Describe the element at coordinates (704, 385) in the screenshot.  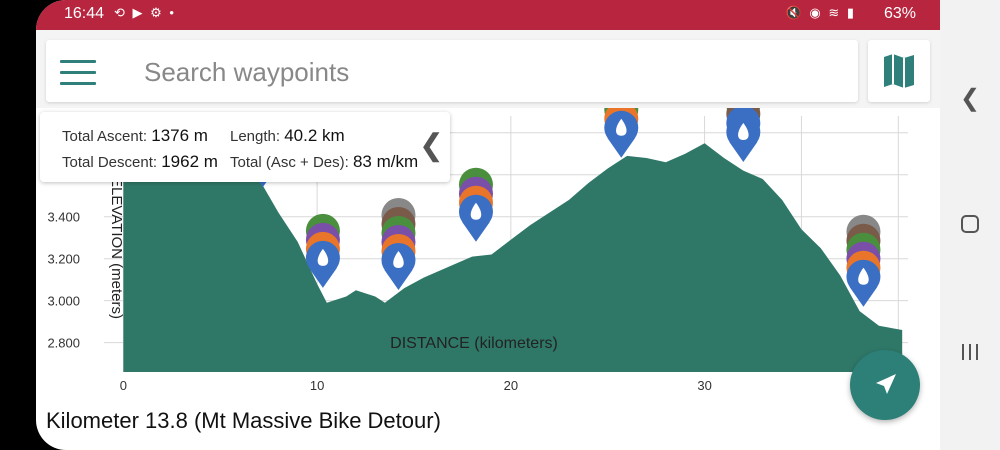
I see `x-tick-label: 30` at that location.